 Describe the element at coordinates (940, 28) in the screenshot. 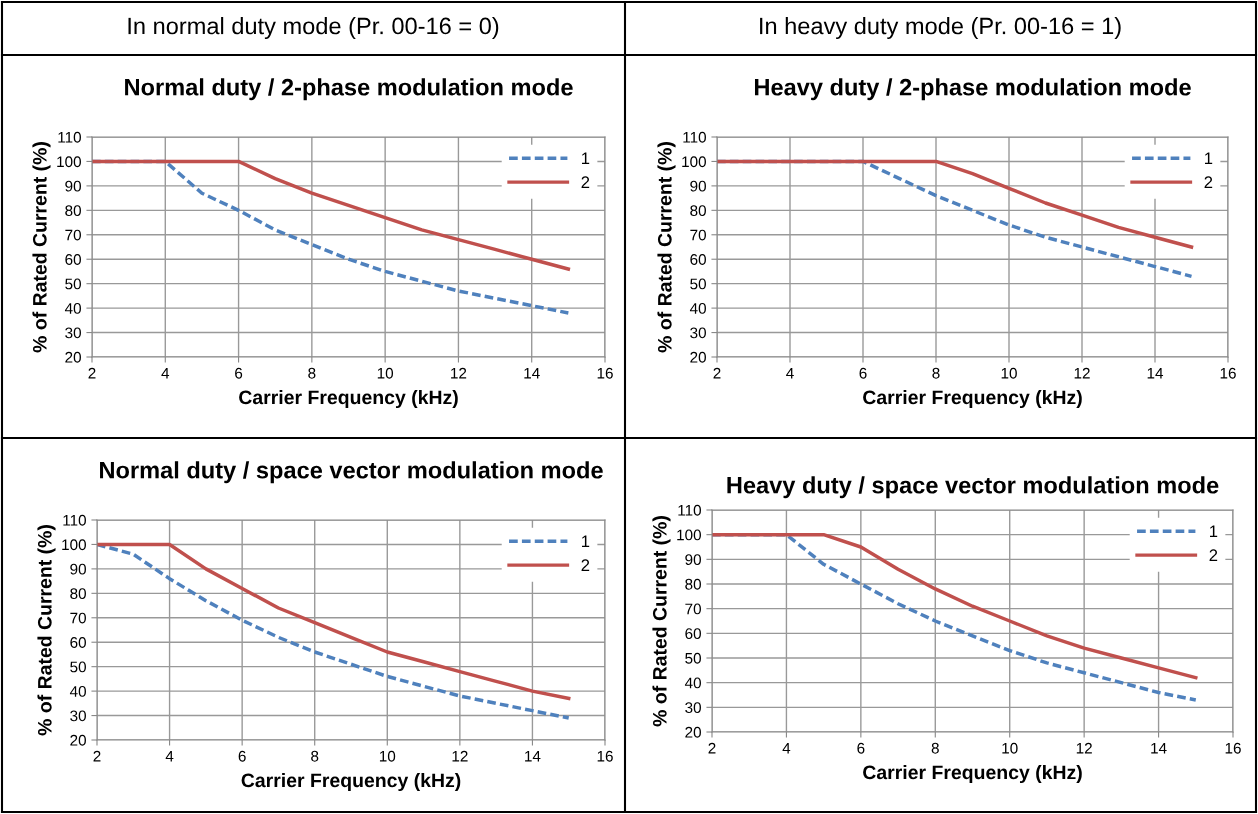

I see `text: In heavy duty mode (Pr. 00-16 = 1)` at that location.